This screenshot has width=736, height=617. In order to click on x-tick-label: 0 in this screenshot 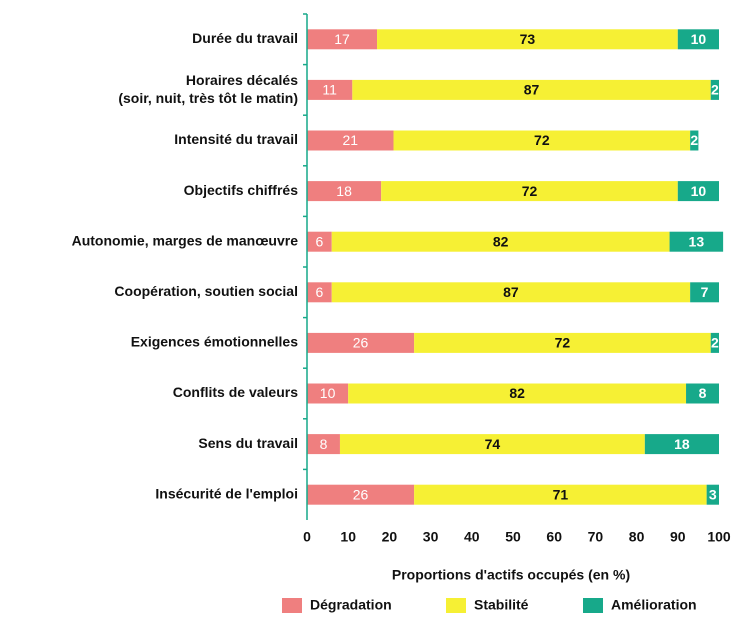, I will do `click(307, 537)`.